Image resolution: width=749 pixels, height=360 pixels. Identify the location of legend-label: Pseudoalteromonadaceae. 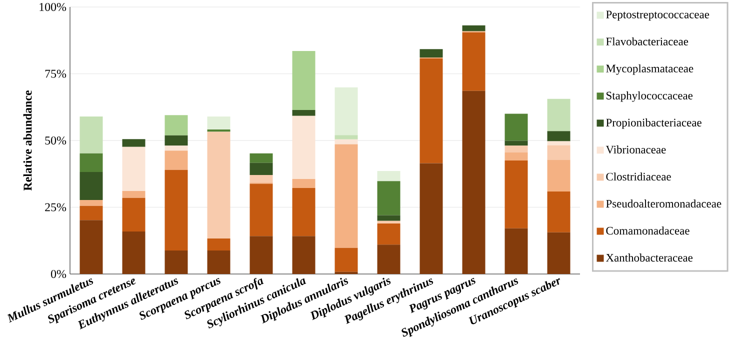
(664, 203).